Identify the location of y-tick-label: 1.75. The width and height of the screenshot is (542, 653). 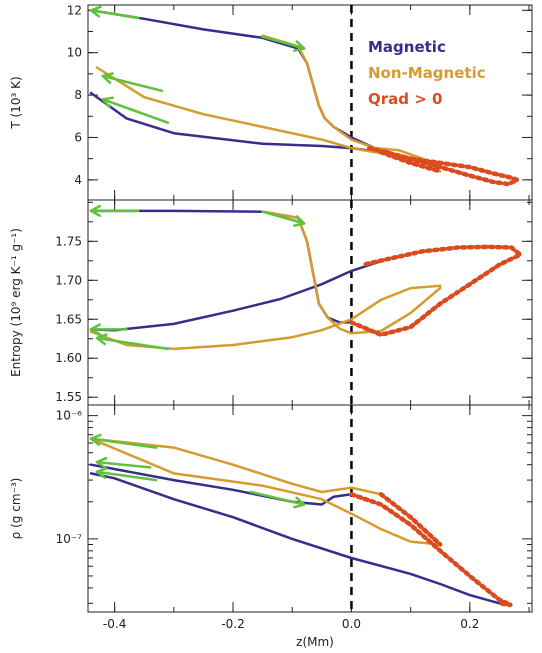
(68, 241).